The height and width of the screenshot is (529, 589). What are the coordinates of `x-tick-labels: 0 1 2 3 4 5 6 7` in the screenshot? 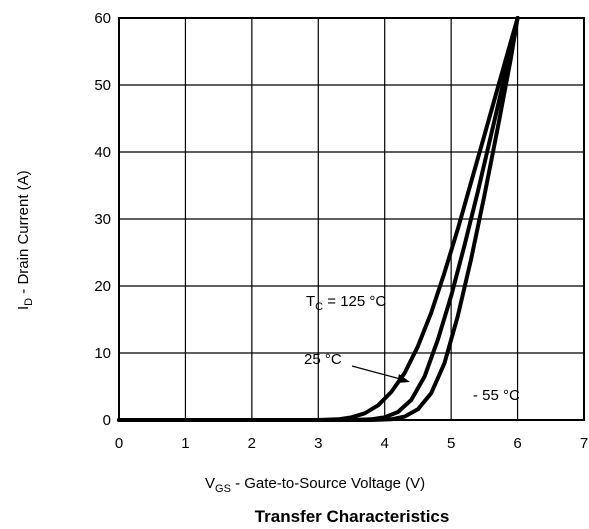 It's located at (351, 443).